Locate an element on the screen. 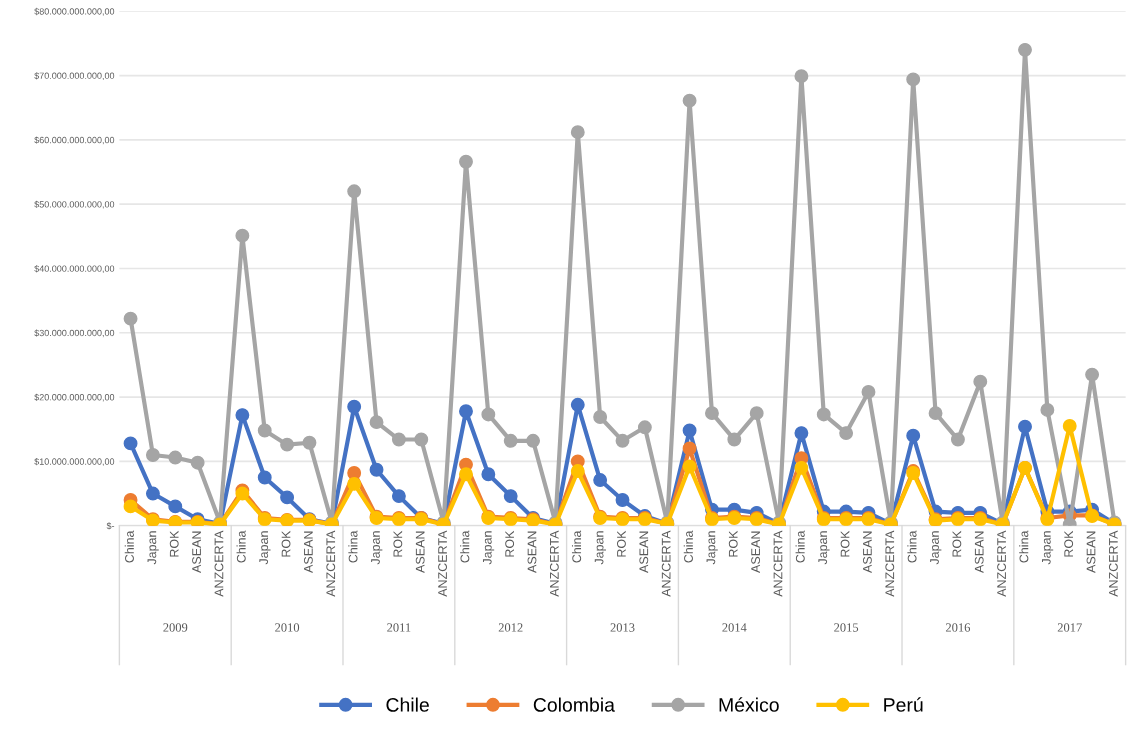  legend-label: Chile is located at coordinates (407, 704).